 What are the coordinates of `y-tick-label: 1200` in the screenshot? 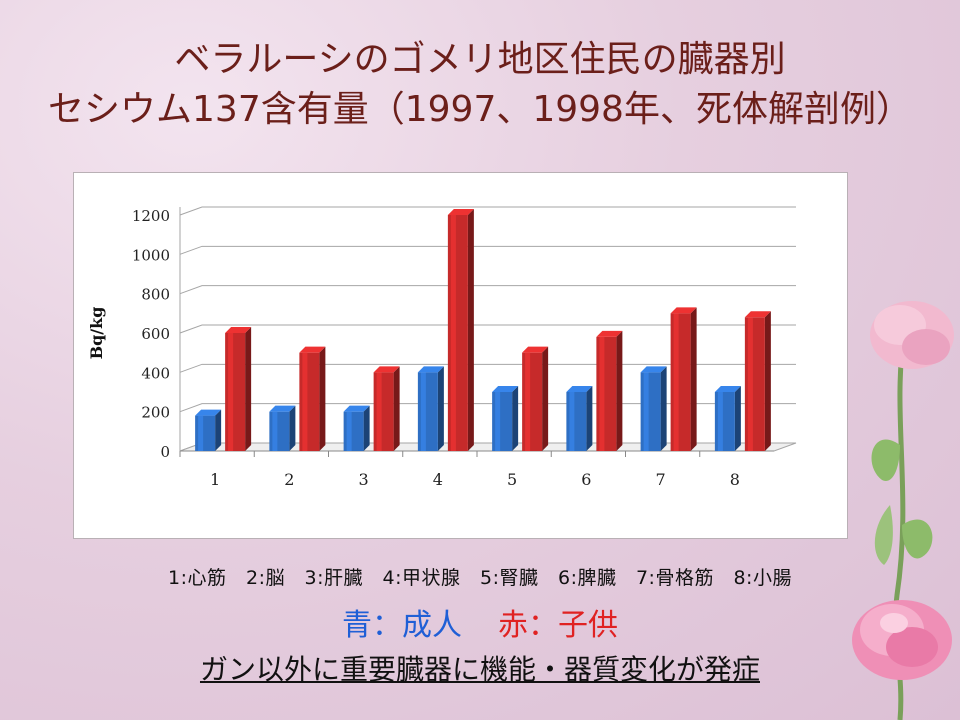 It's located at (151, 216).